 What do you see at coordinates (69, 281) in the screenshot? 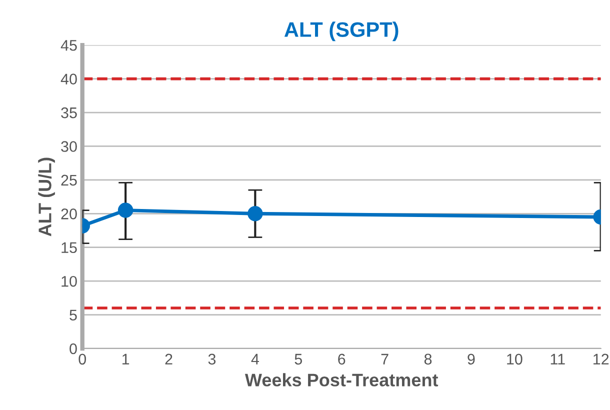
I see `y-tick-label: 10` at bounding box center [69, 281].